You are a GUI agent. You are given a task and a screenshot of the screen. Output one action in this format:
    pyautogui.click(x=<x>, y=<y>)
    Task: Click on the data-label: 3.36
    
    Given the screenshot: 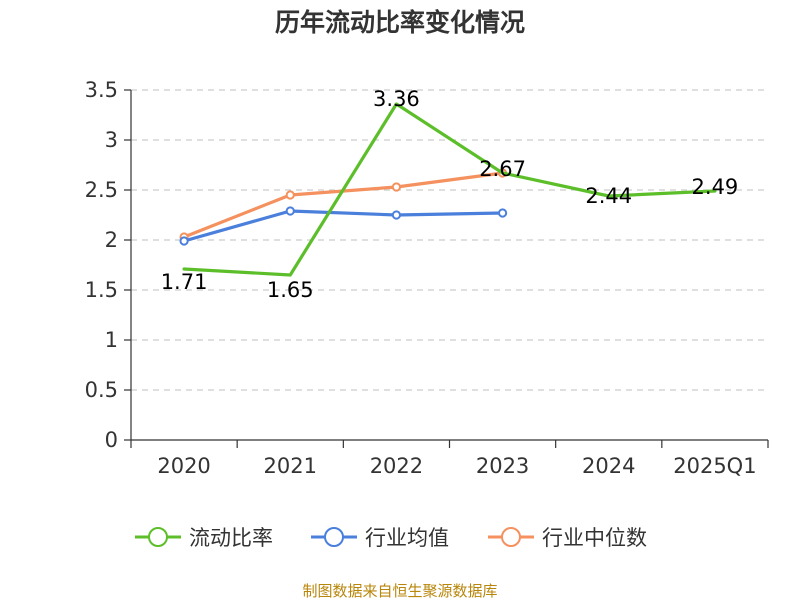 What is the action you would take?
    pyautogui.click(x=396, y=99)
    